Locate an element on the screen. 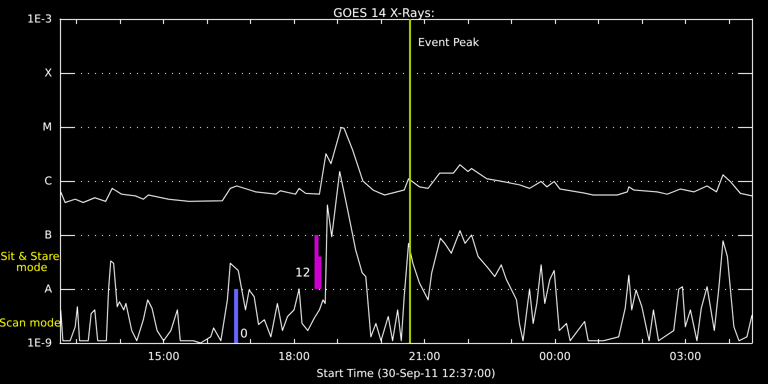  text: Sit & Stare mode is located at coordinates (30, 262).